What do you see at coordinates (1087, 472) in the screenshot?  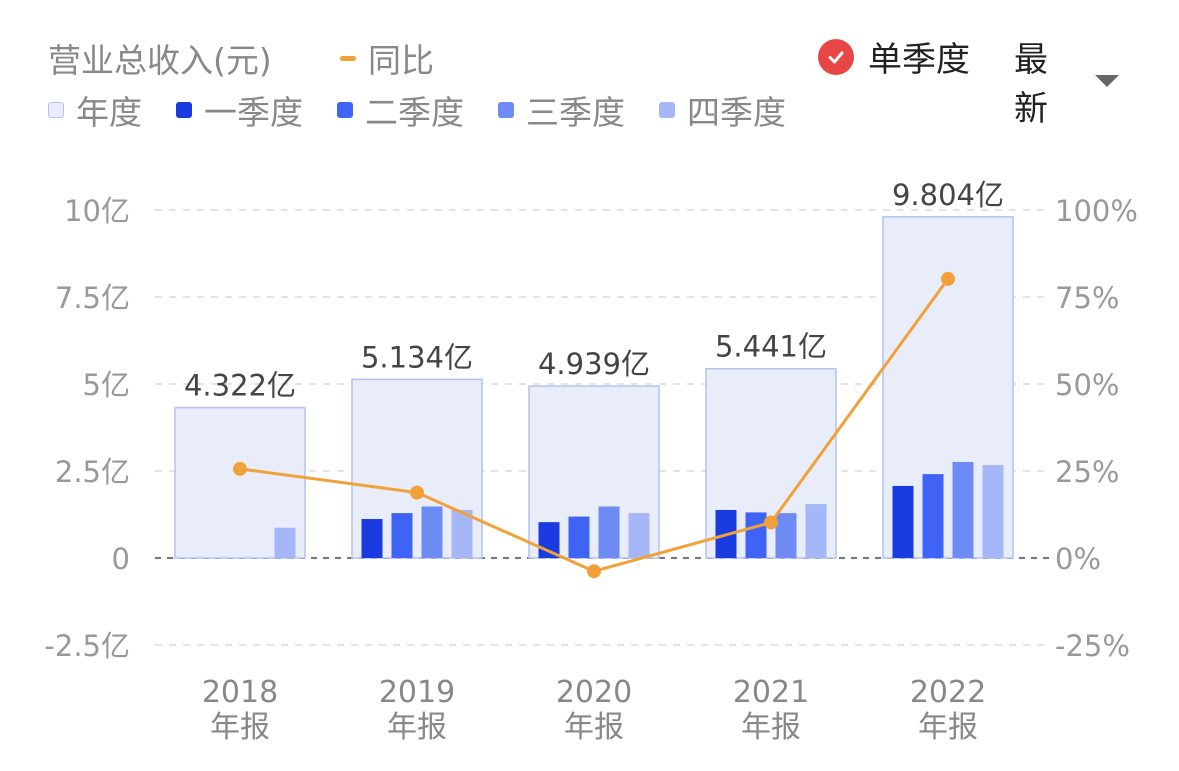 I see `y-right-tick-label: 25%` at bounding box center [1087, 472].